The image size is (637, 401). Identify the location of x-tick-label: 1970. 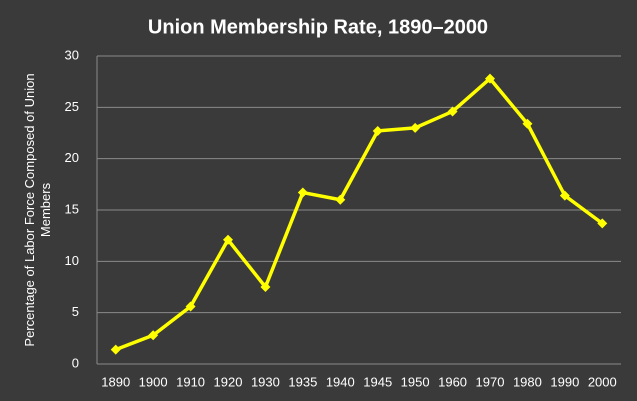
(490, 381).